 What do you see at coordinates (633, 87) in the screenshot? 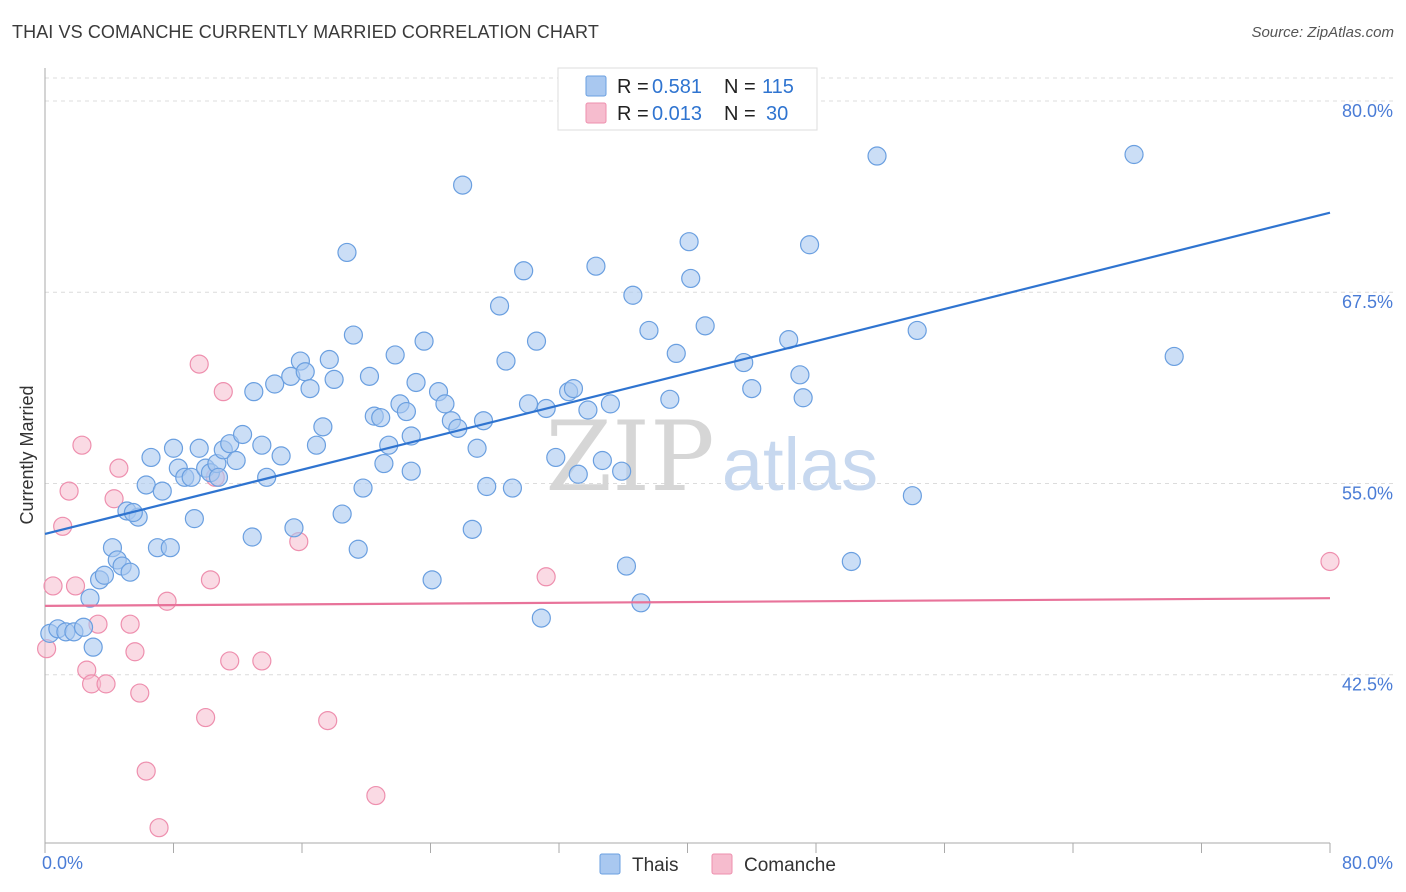
I see `legend-thais-r-label: R =` at bounding box center [633, 87].